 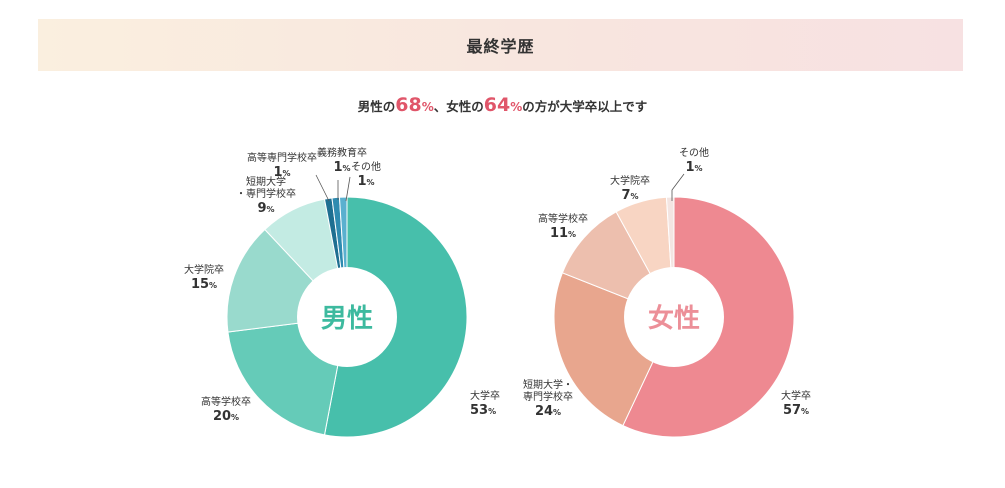 I want to click on donut-center-label: 女性, so click(x=674, y=318).